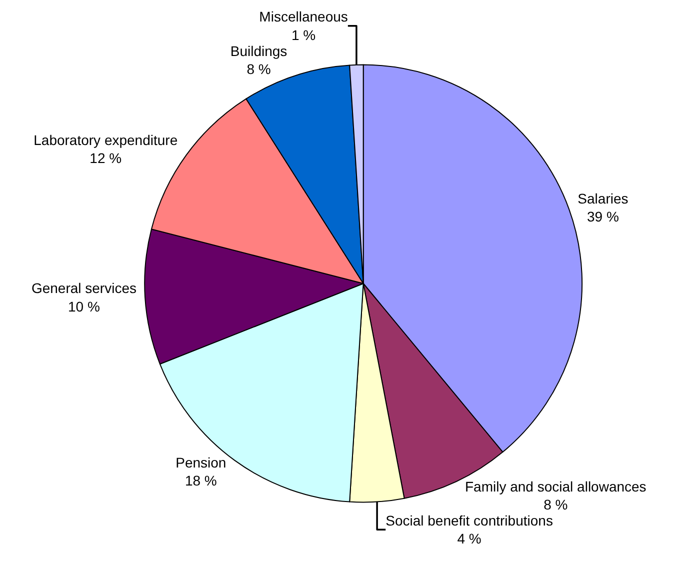 The height and width of the screenshot is (567, 693). Describe the element at coordinates (469, 538) in the screenshot. I see `data-label: 4 %` at that location.